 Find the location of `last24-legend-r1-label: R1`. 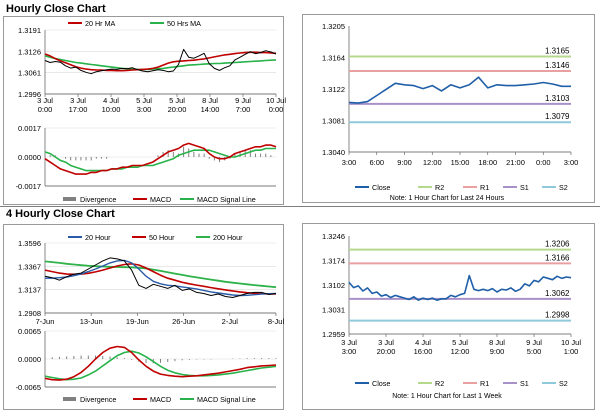

last24-legend-r1-label: R1 is located at coordinates (484, 187).